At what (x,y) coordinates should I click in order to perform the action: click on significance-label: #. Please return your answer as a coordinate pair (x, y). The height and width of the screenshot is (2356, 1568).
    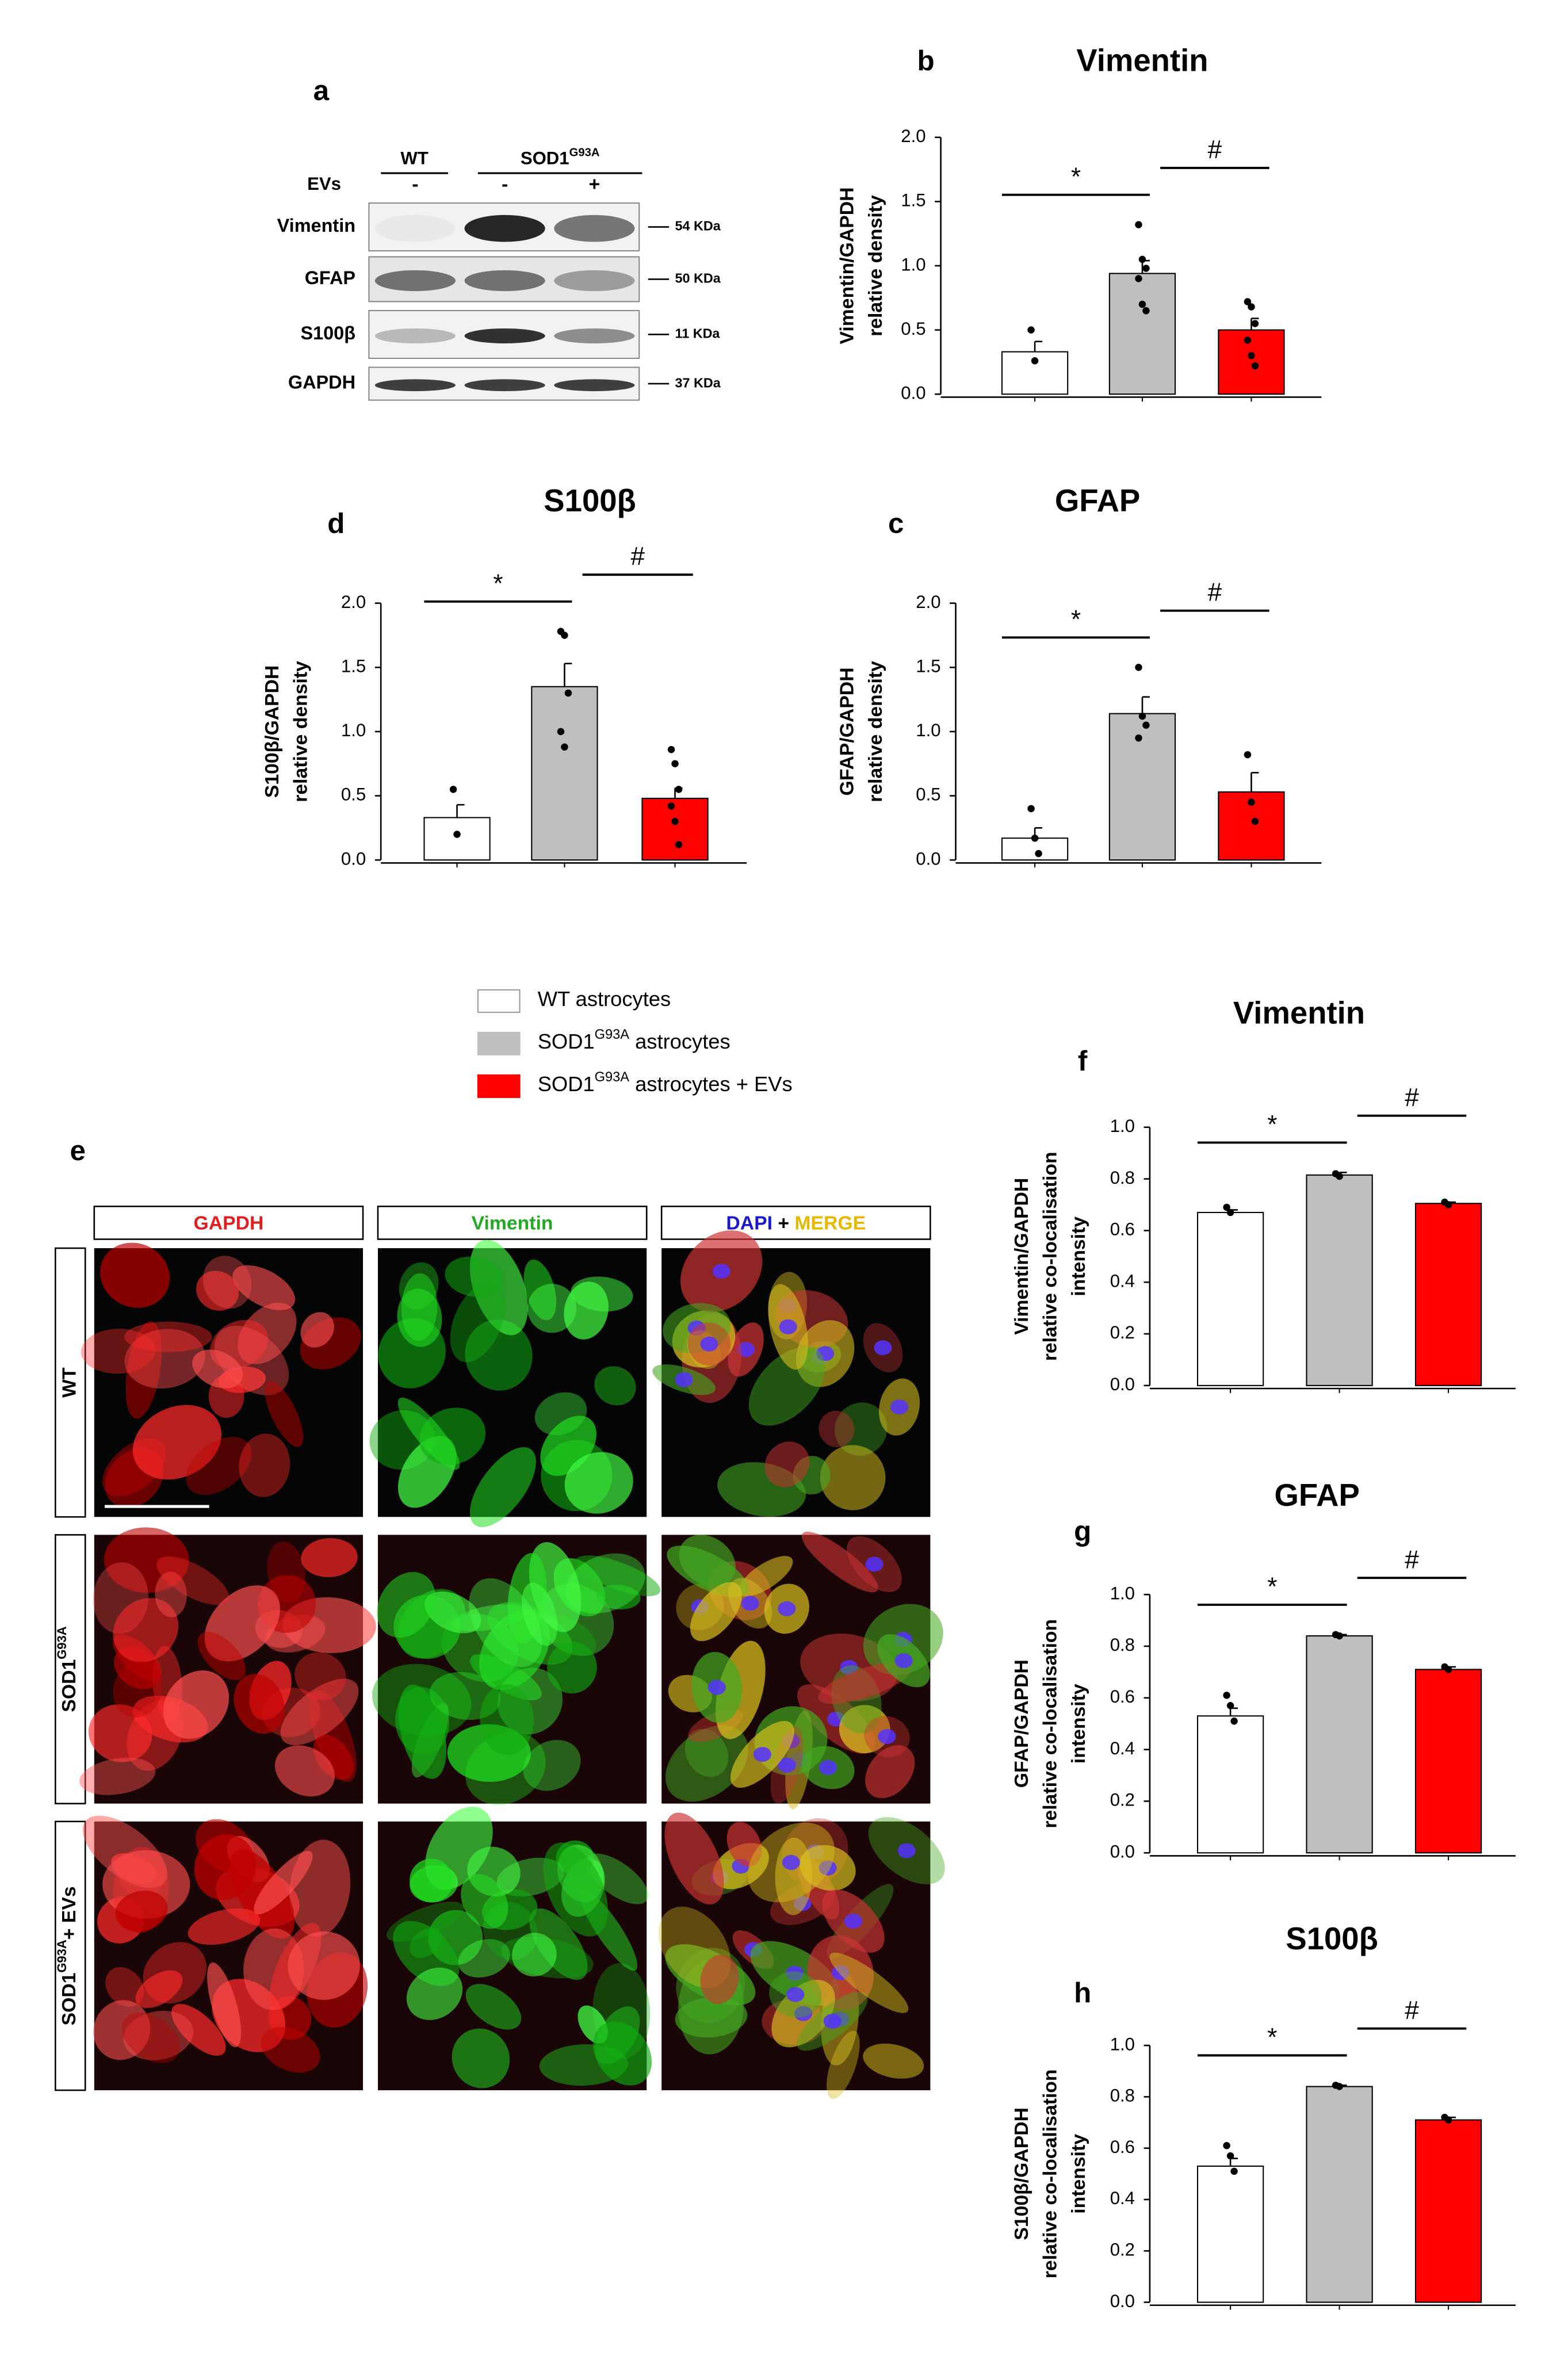
    Looking at the image, I should click on (1215, 150).